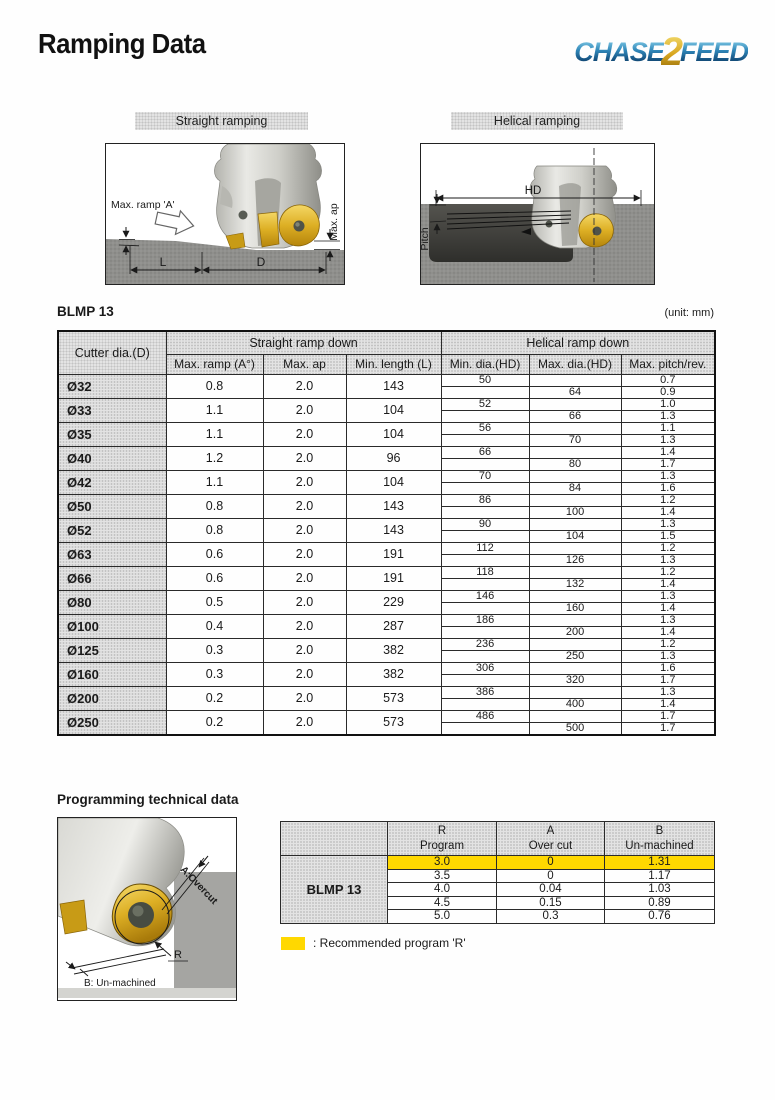 The width and height of the screenshot is (775, 1100). What do you see at coordinates (112, 506) in the screenshot?
I see `cutter-dia-cell: Ø50` at bounding box center [112, 506].